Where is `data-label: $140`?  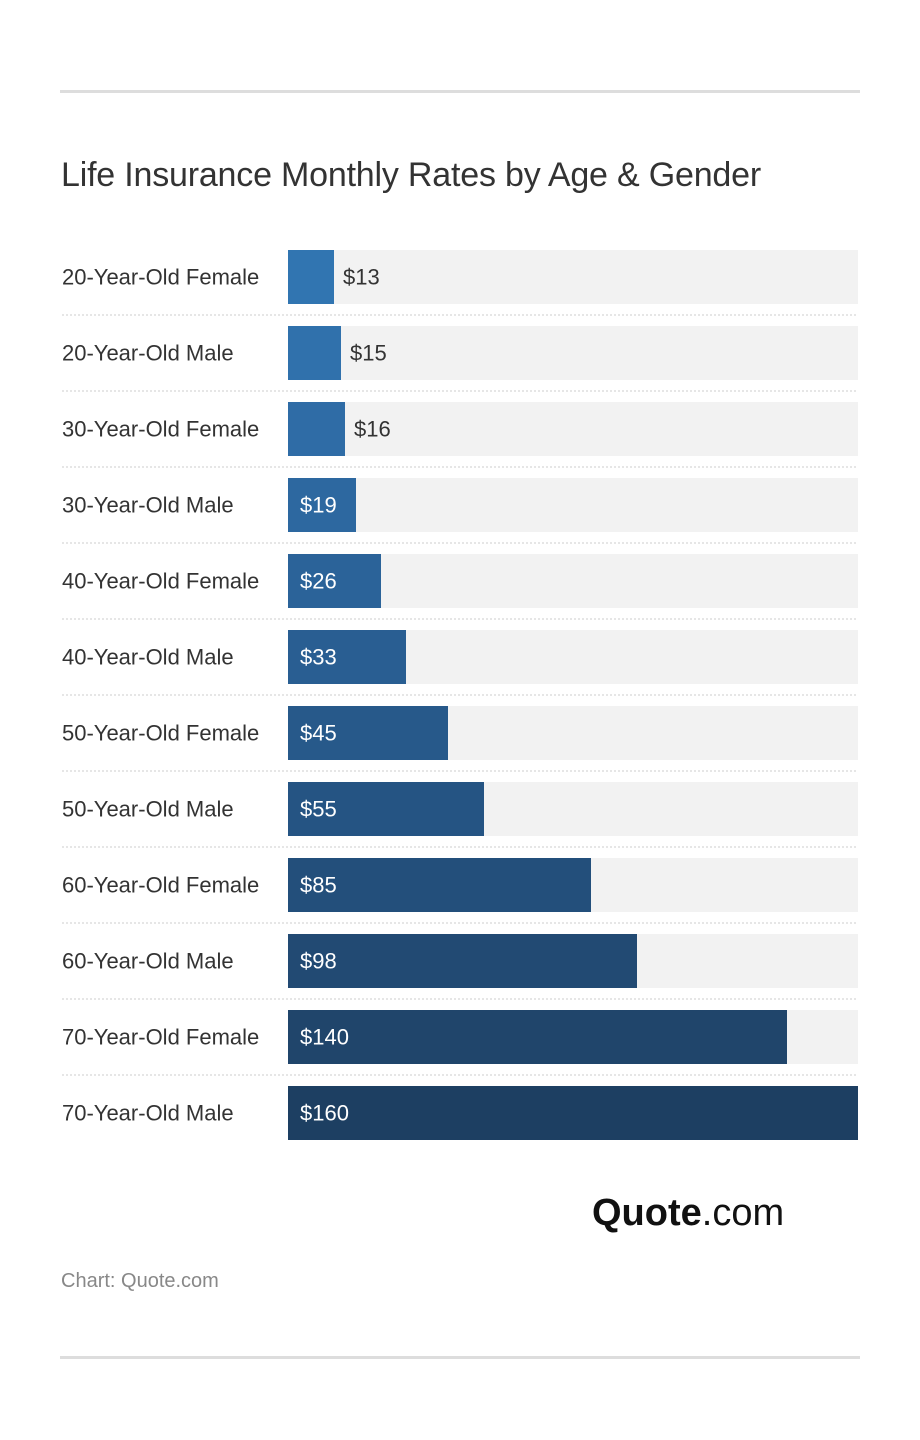
data-label: $140 is located at coordinates (324, 1037).